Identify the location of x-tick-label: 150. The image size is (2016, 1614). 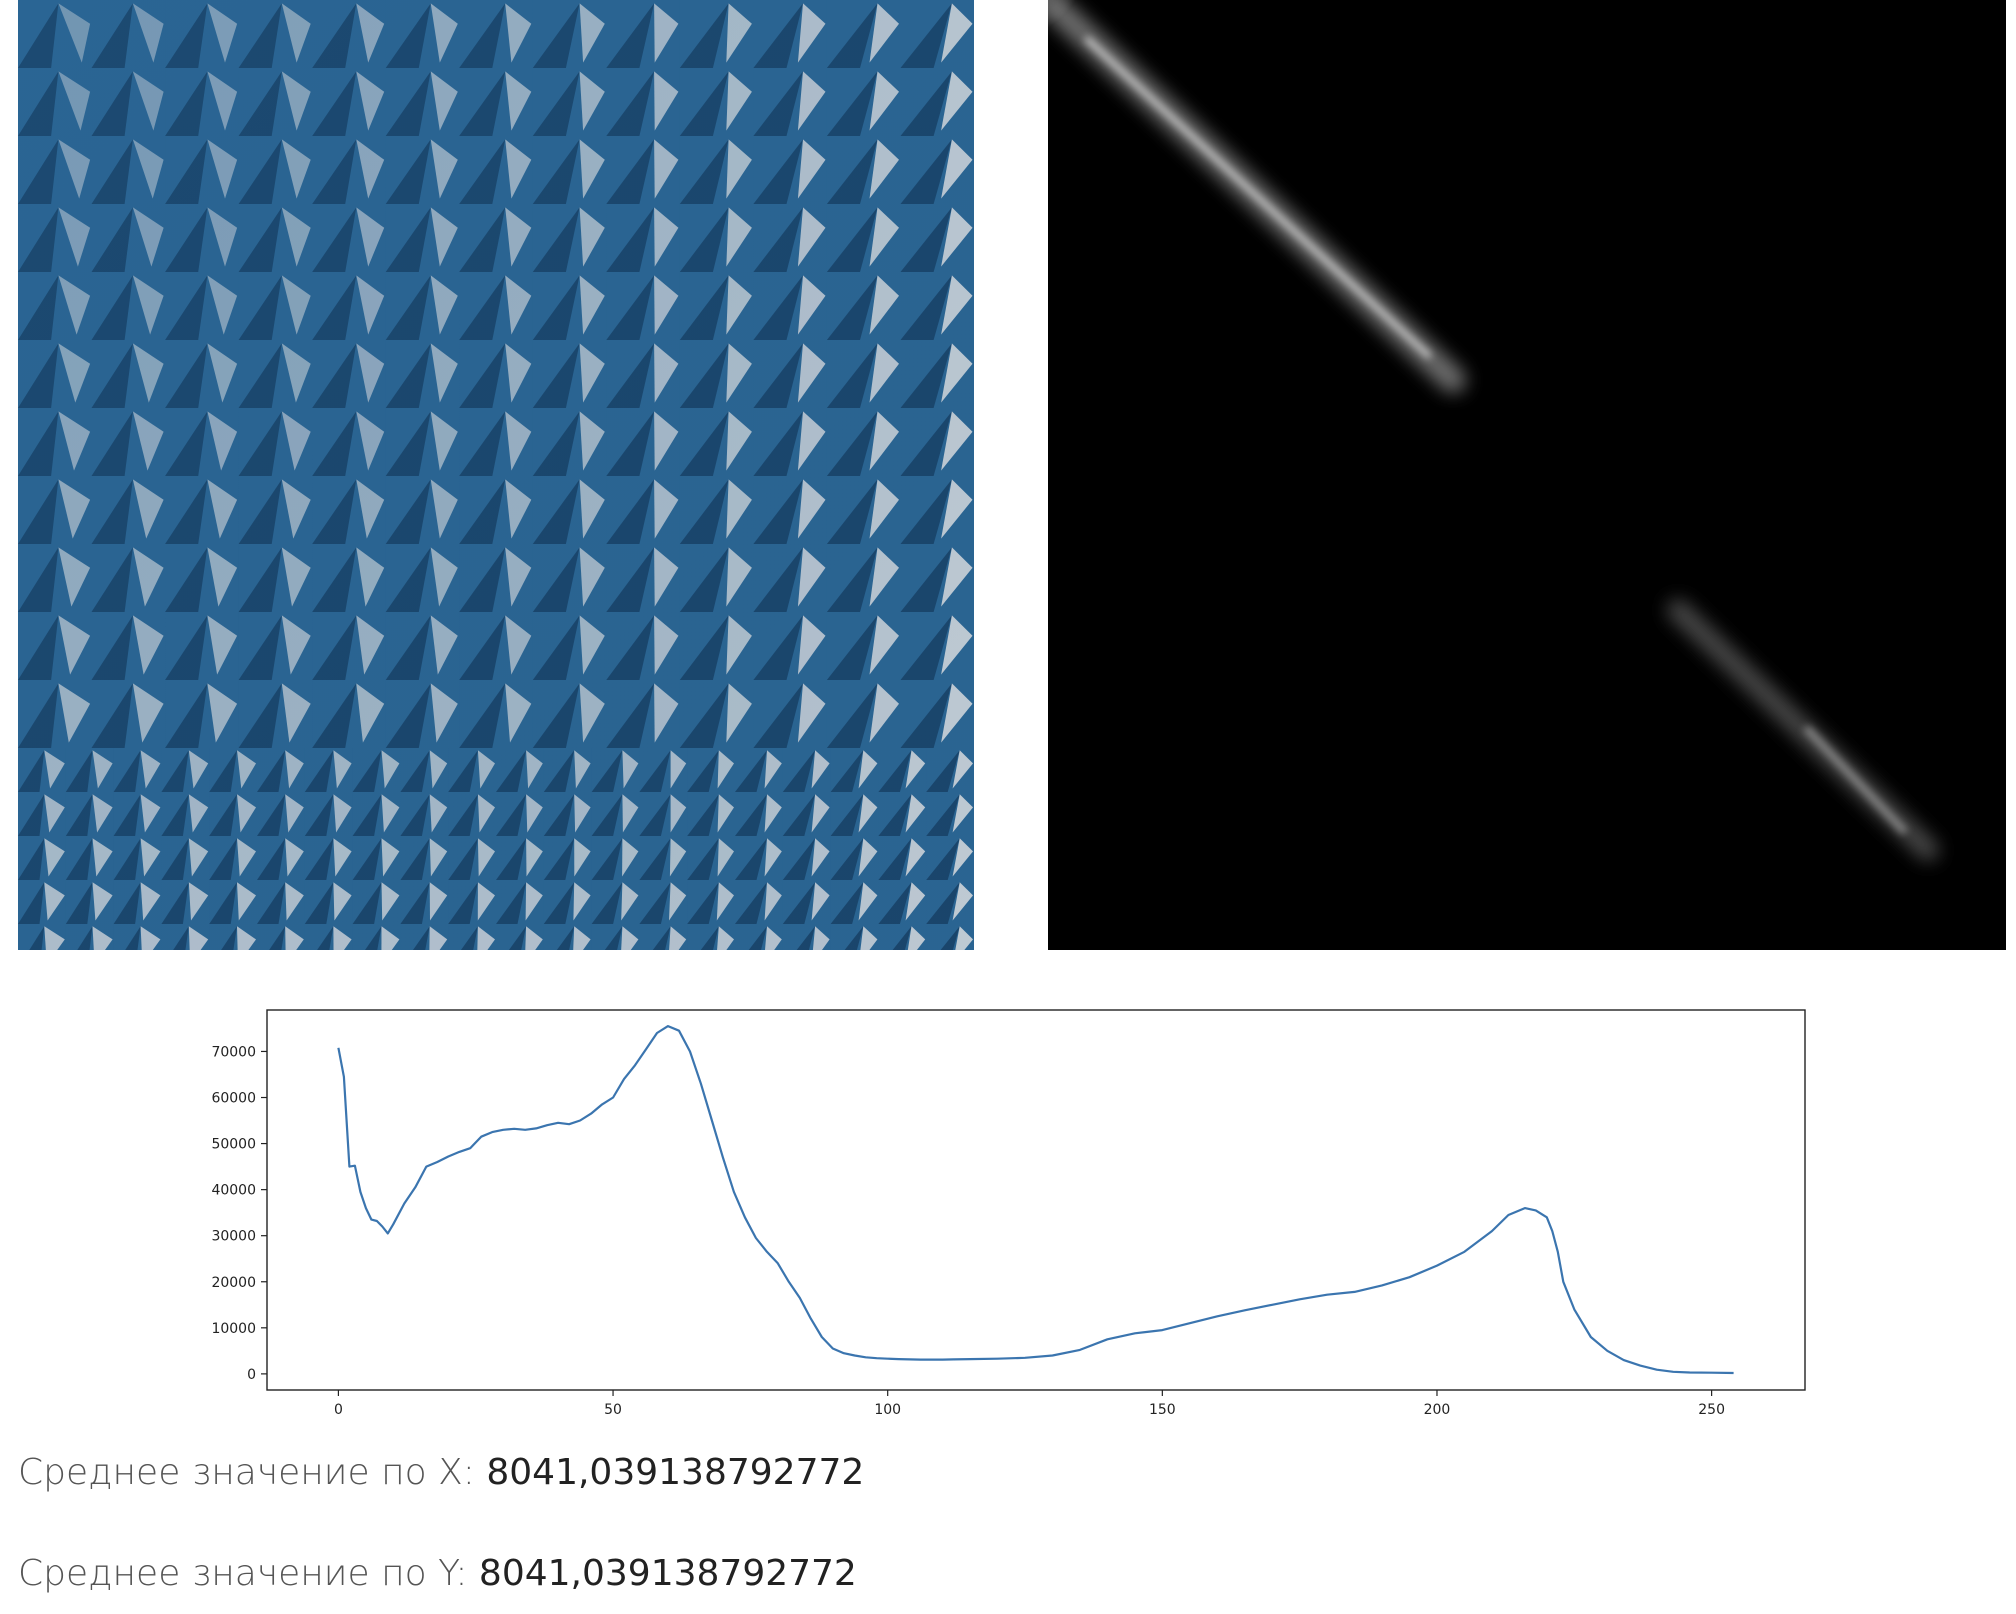
(1162, 1410).